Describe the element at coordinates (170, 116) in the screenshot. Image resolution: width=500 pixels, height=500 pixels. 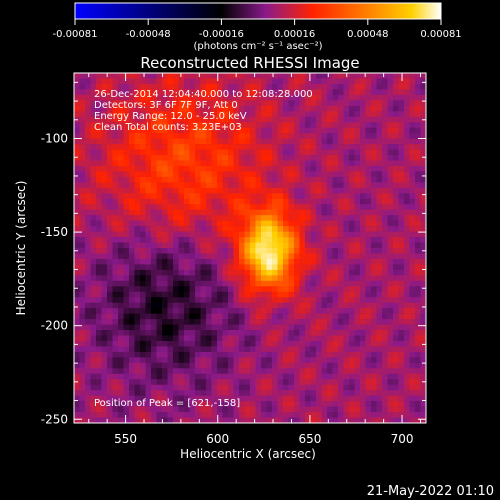
I see `annotation-energy-range: Energy Range: 12.0 - 25.0 keV` at that location.